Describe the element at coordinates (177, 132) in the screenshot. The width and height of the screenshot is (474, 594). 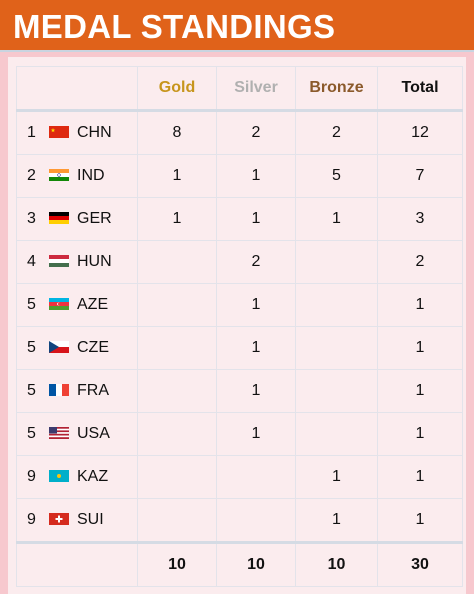
I see `gold-count: 8` at that location.